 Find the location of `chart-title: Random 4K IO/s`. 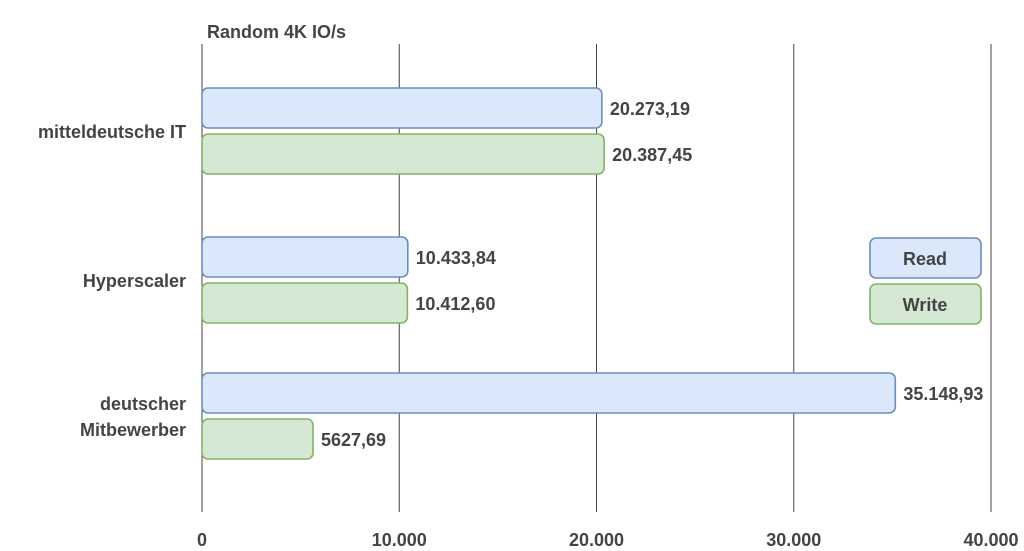

chart-title: Random 4K IO/s is located at coordinates (276, 32).